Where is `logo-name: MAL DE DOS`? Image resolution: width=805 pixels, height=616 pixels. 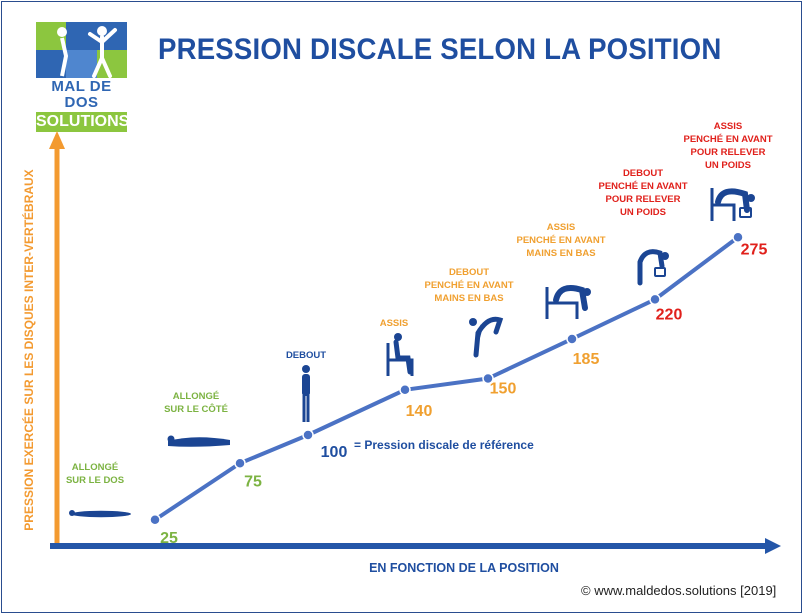 logo-name: MAL DE DOS is located at coordinates (81, 94).